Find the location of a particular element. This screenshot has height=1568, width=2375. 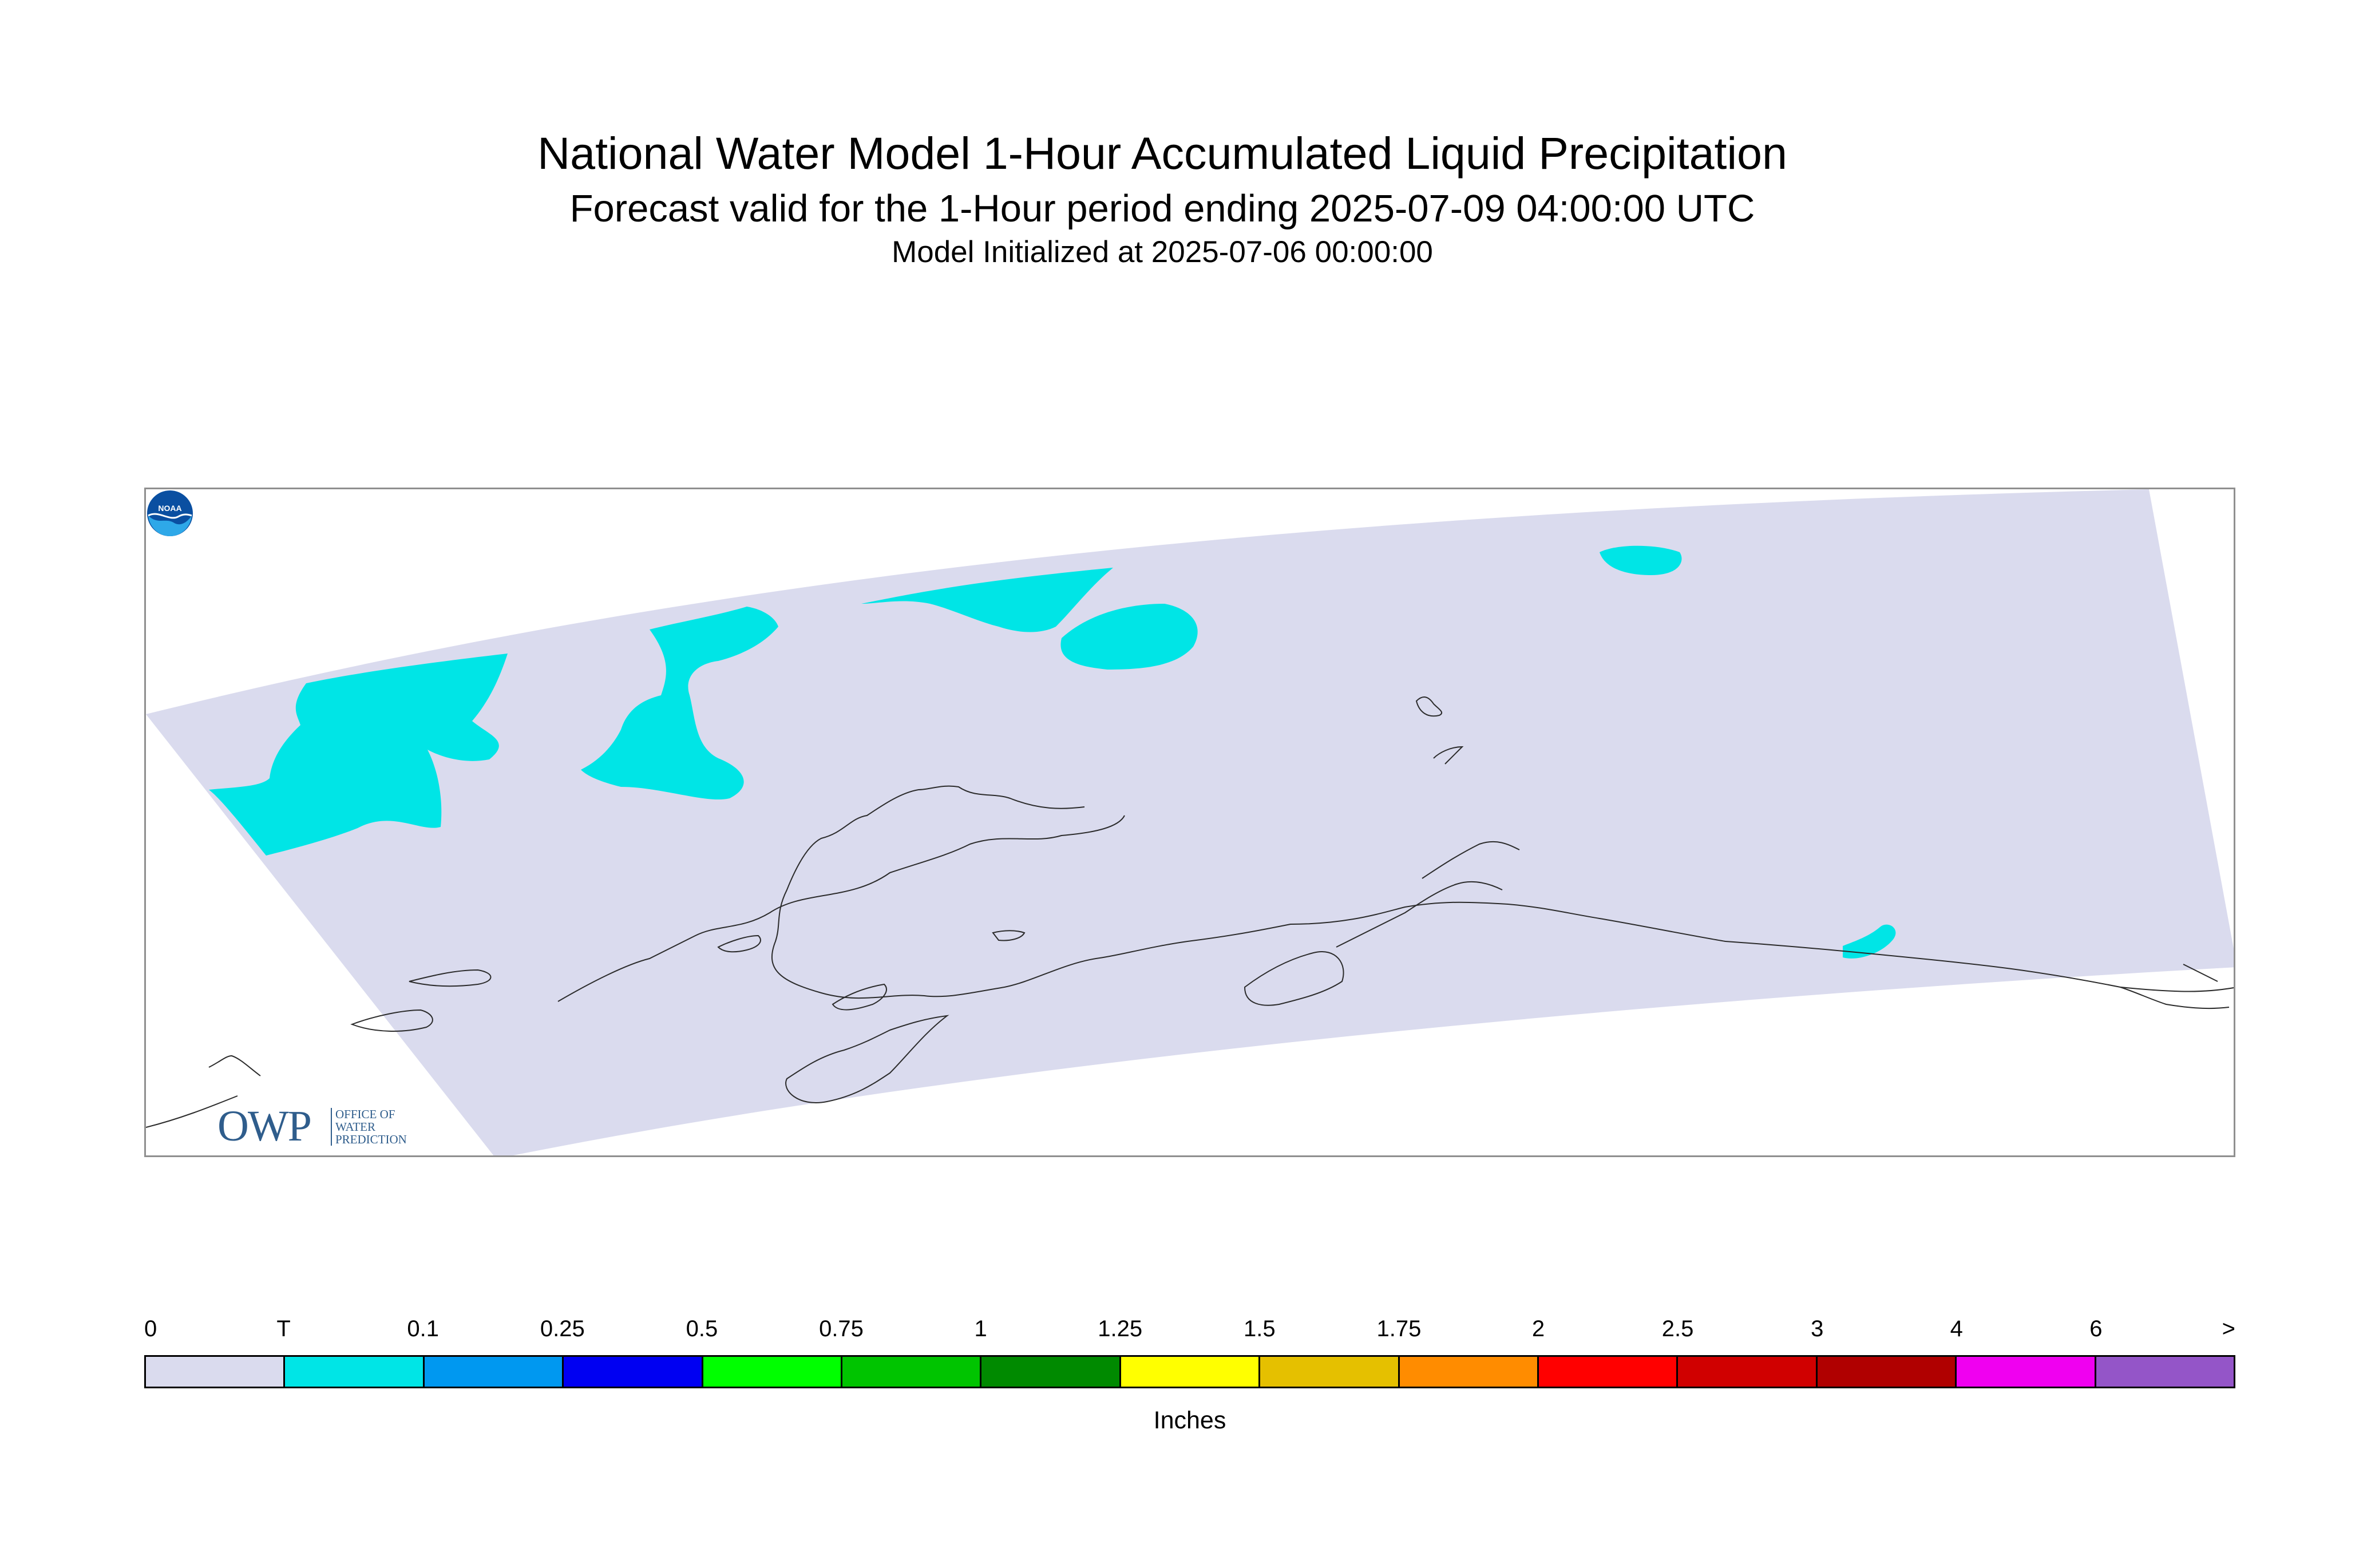

legend-color-bar is located at coordinates (1189, 1371).